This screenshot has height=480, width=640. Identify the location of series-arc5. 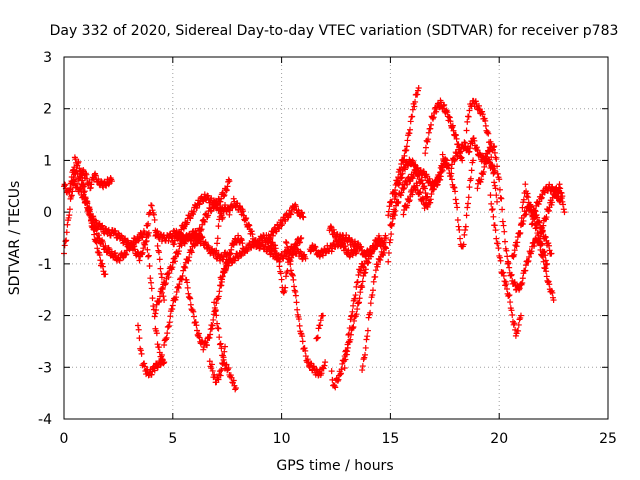
(151, 350).